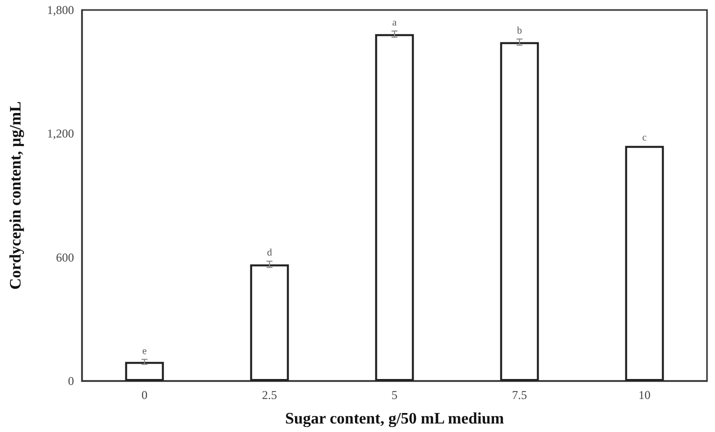  I want to click on annotation: b, so click(519, 31).